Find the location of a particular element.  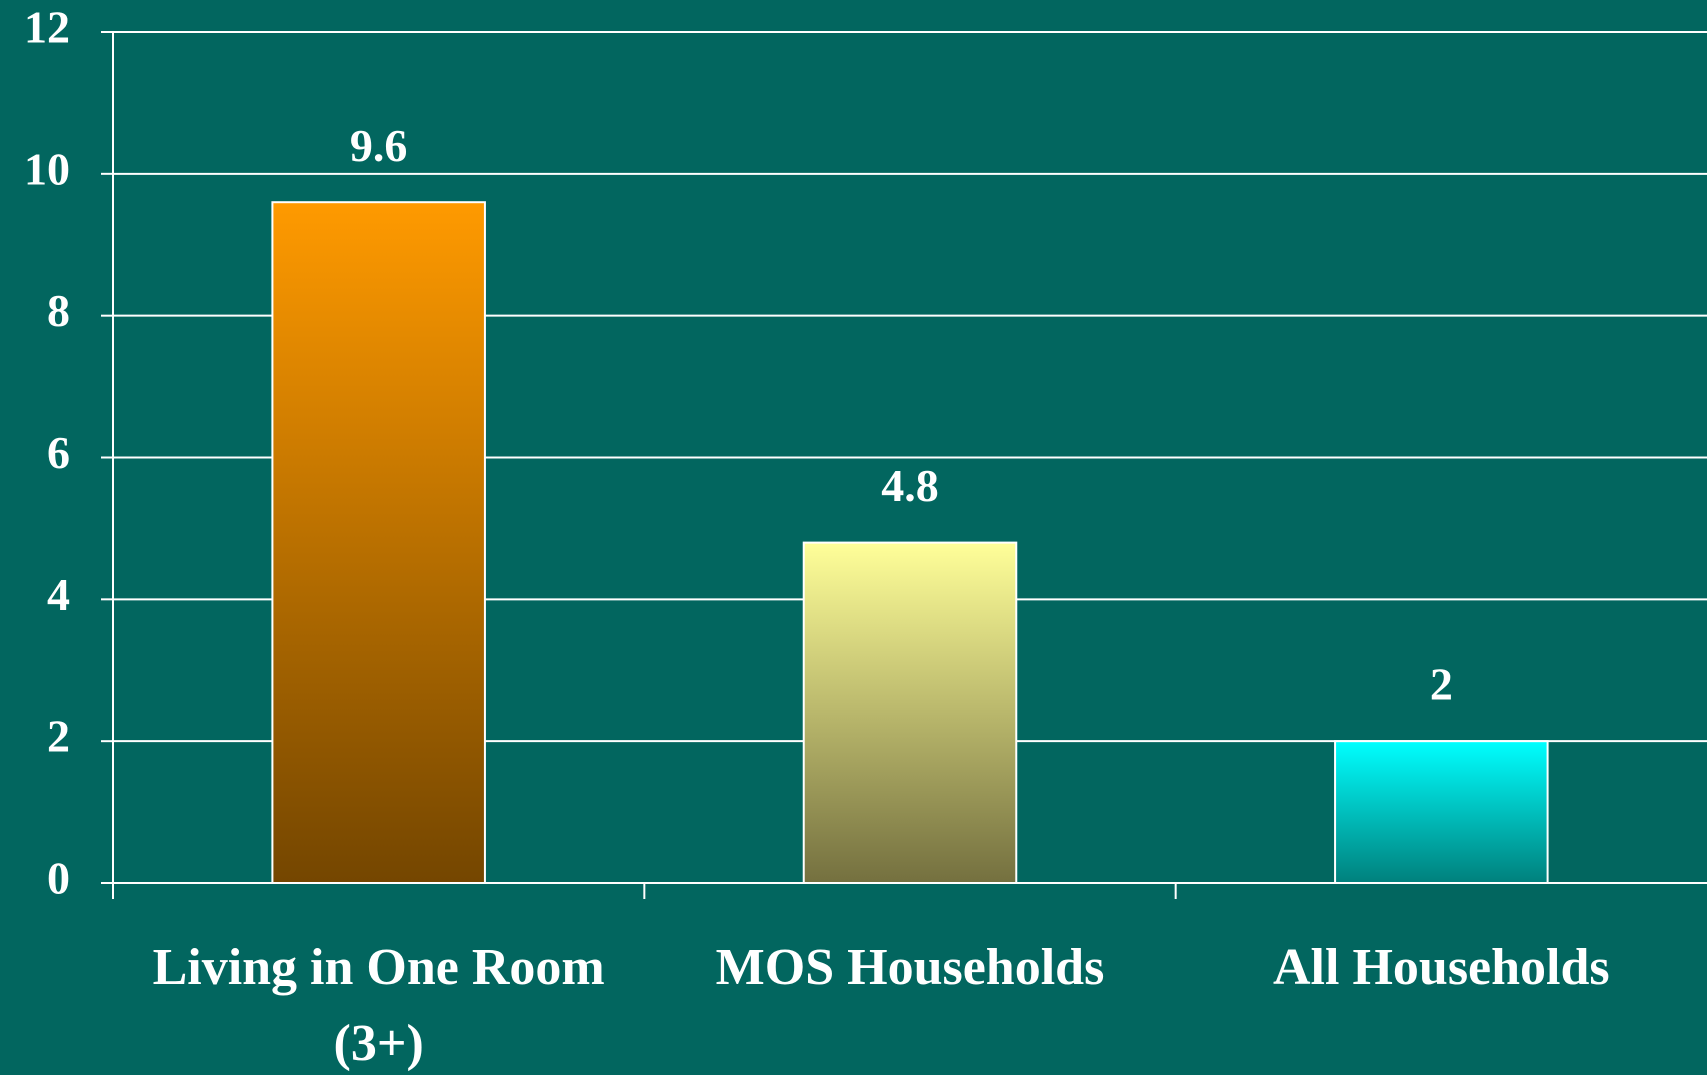

x-tick-label: Living in One Room (3+) is located at coordinates (378, 1005).